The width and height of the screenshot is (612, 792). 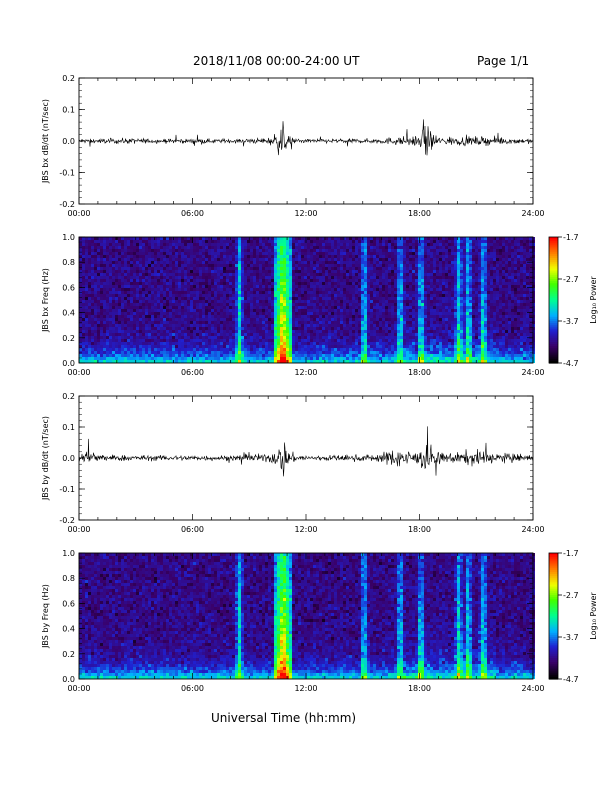 What do you see at coordinates (284, 718) in the screenshot?
I see `x-axis-title: Universal Time (hh:mm)` at bounding box center [284, 718].